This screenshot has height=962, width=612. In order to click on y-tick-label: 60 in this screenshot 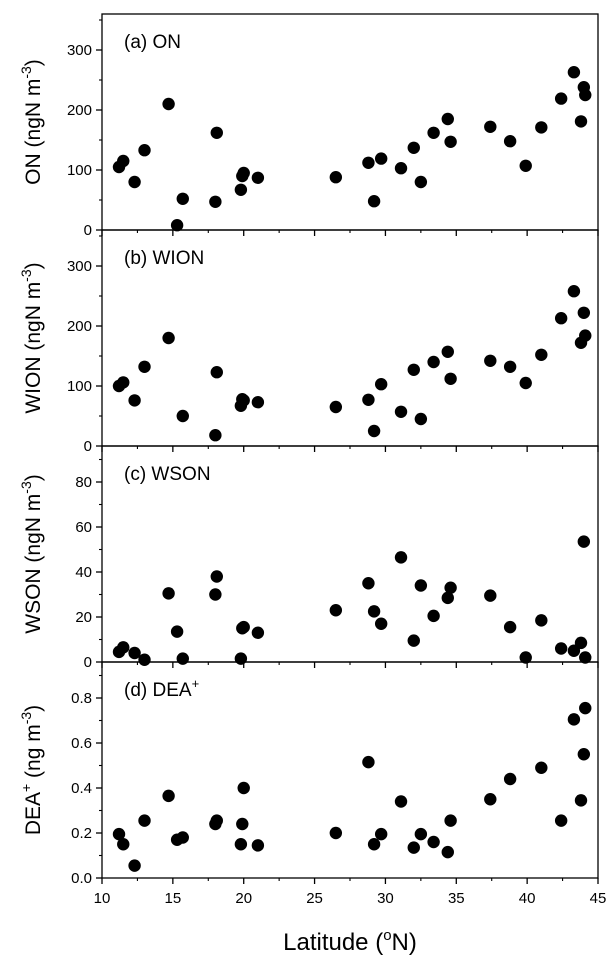, I will do `click(83, 527)`.